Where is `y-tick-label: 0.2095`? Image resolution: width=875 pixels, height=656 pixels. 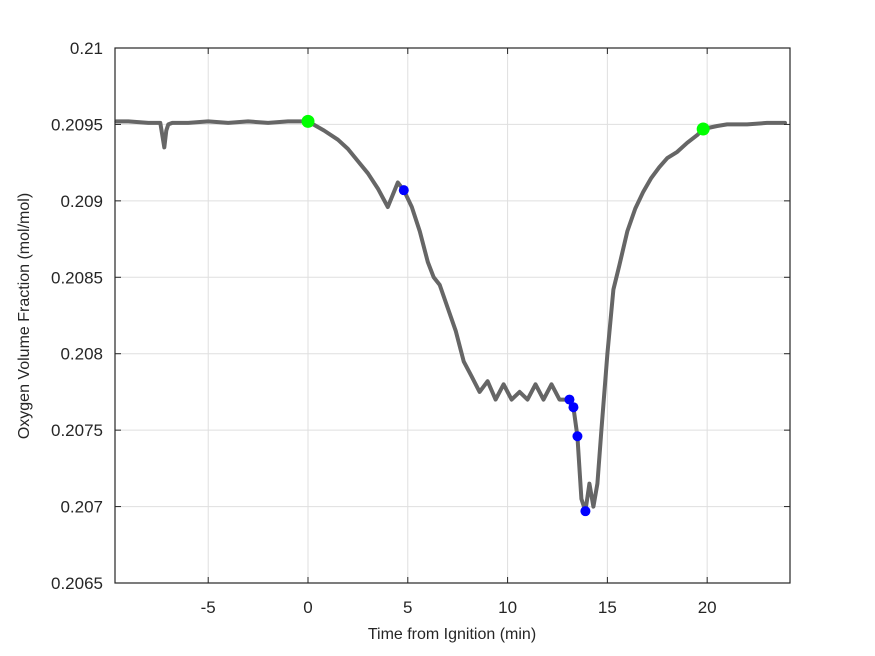 y-tick-label: 0.2095 is located at coordinates (77, 124).